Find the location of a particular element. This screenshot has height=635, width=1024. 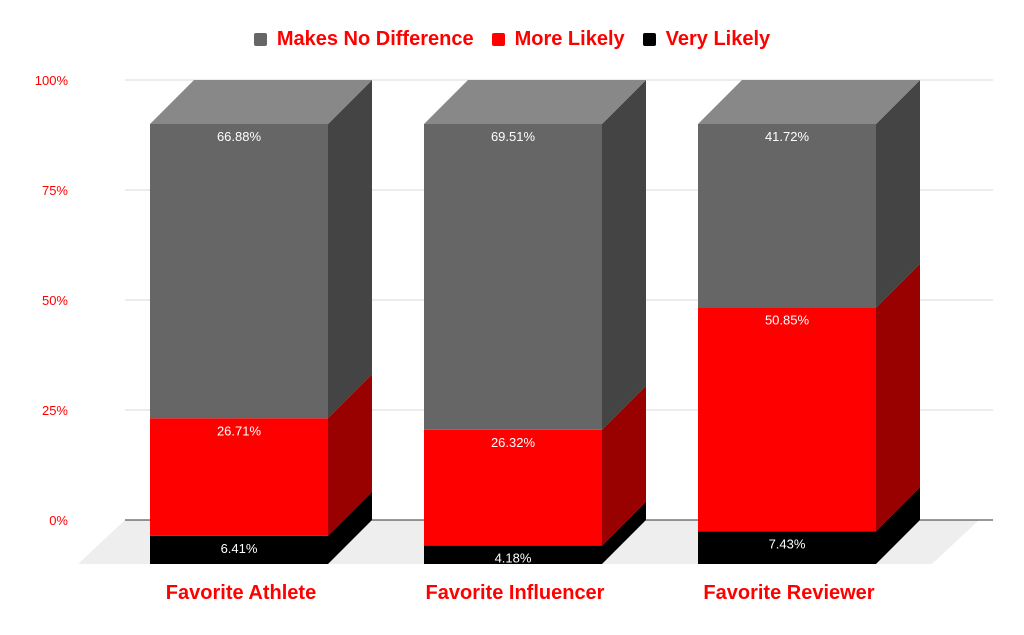

data-label: 26.32% is located at coordinates (513, 442).